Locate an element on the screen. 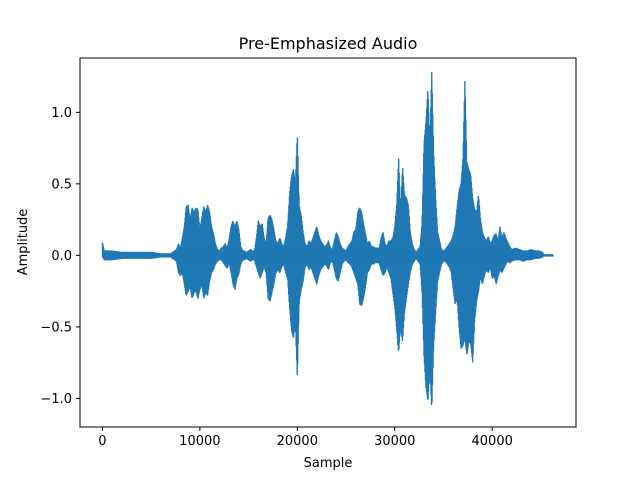 The image size is (640, 480). x-axis: 0 10000 20000 30000 40000 is located at coordinates (305, 438).